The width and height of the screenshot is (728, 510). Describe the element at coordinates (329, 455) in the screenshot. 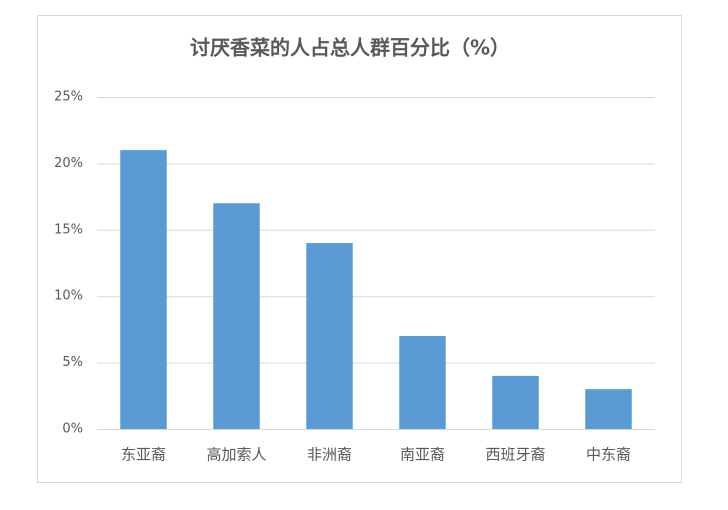

I see `x-tick-label: 非洲裔` at that location.